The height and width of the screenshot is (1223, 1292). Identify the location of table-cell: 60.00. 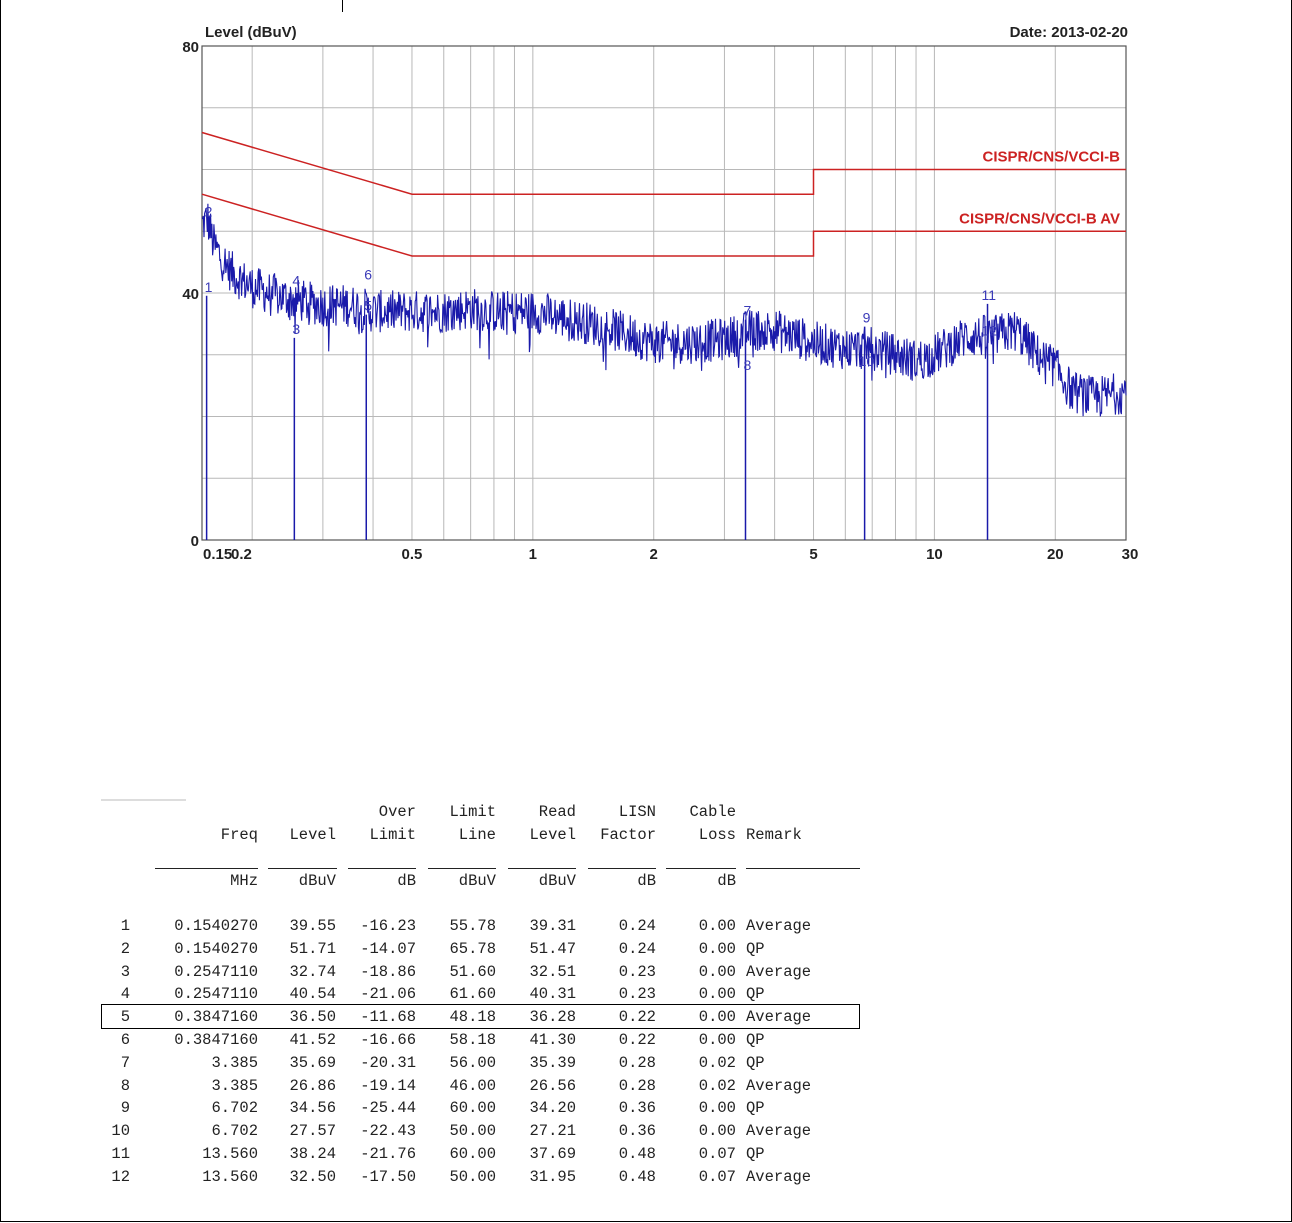
(472, 1108).